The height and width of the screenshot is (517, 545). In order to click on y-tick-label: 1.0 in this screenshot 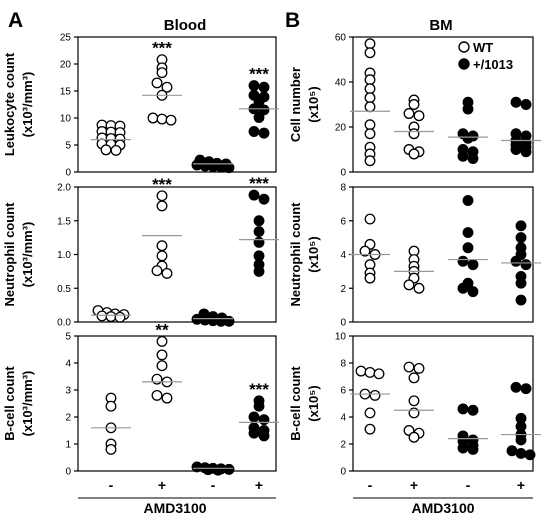, I will do `click(64, 255)`.